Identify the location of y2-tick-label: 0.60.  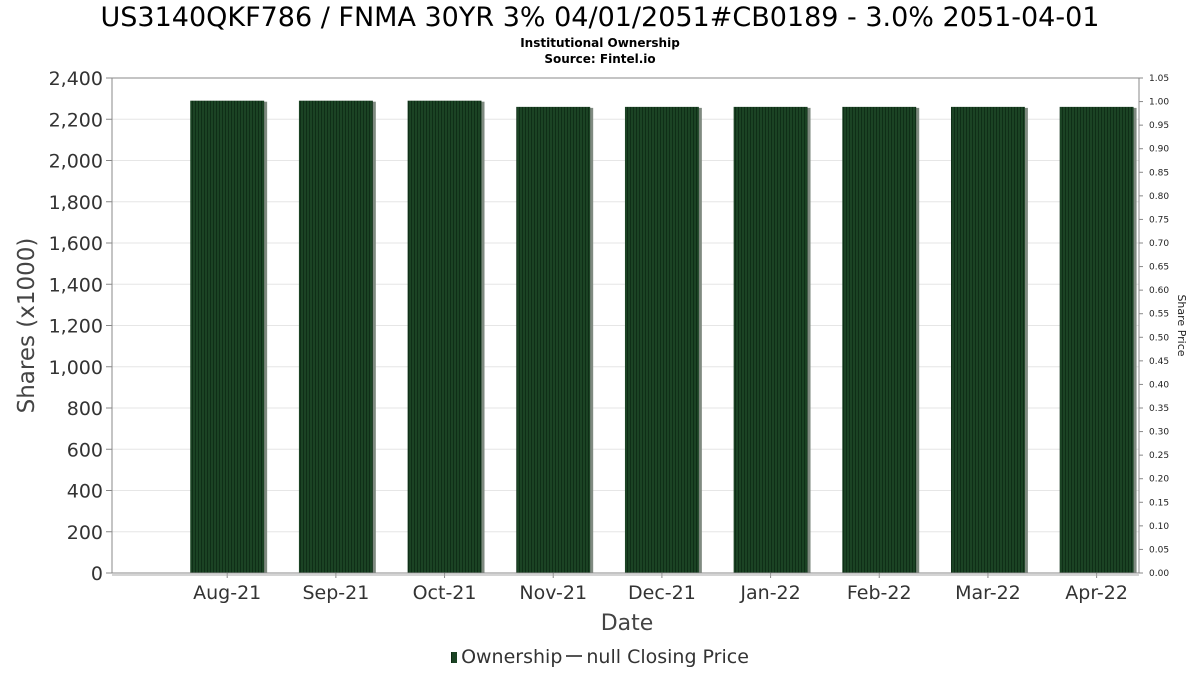
(1159, 291).